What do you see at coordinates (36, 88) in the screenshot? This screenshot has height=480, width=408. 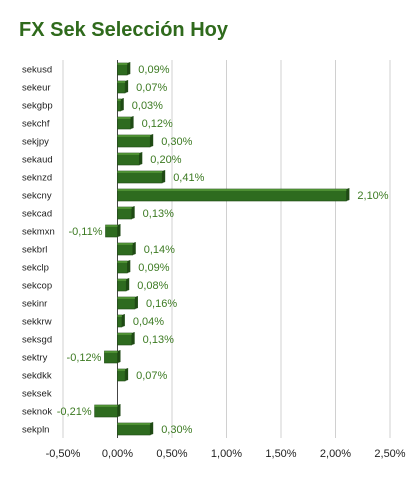 I see `category-label: sekeur` at bounding box center [36, 88].